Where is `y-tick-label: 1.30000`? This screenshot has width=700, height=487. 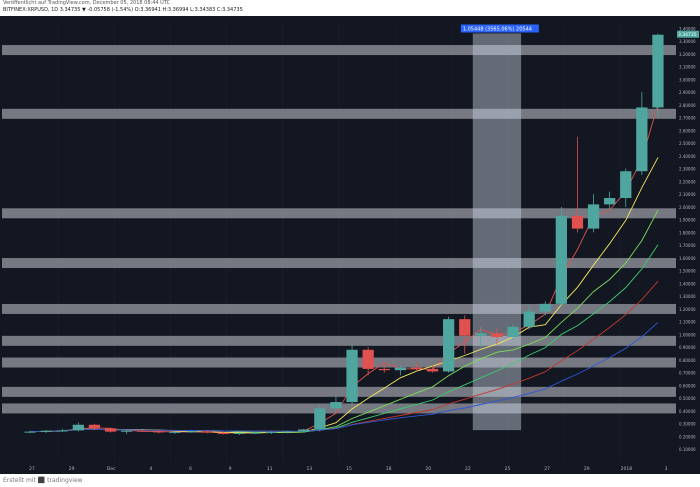 y-tick-label: 1.30000 is located at coordinates (687, 296).